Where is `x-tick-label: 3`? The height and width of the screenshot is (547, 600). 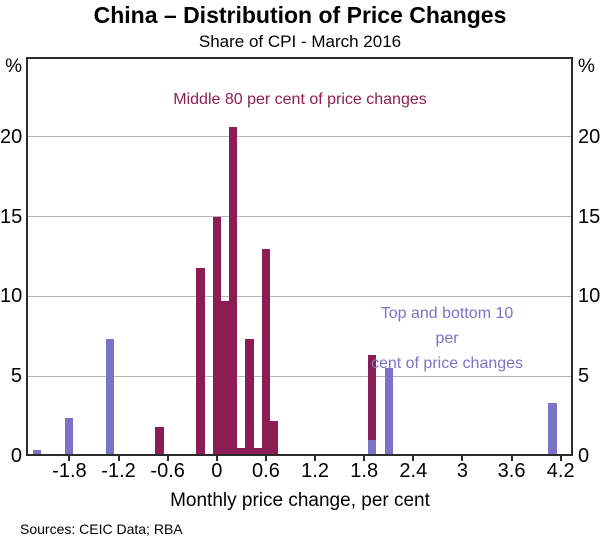
x-tick-label: 3 is located at coordinates (462, 471).